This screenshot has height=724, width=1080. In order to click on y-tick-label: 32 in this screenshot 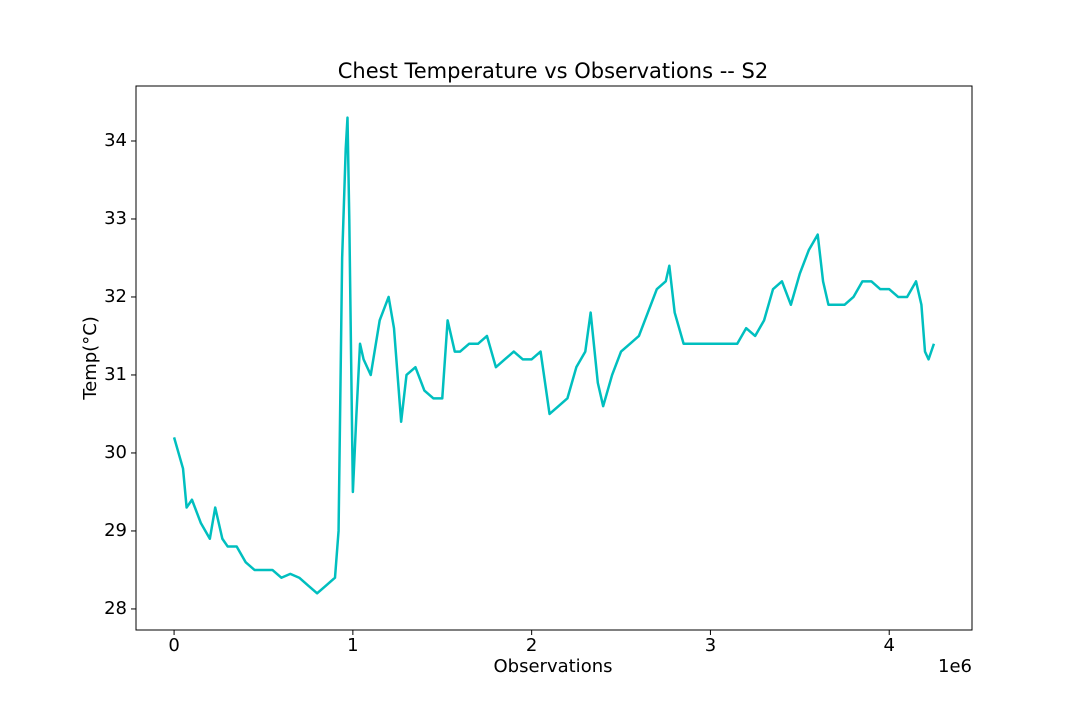, I will do `click(115, 296)`.